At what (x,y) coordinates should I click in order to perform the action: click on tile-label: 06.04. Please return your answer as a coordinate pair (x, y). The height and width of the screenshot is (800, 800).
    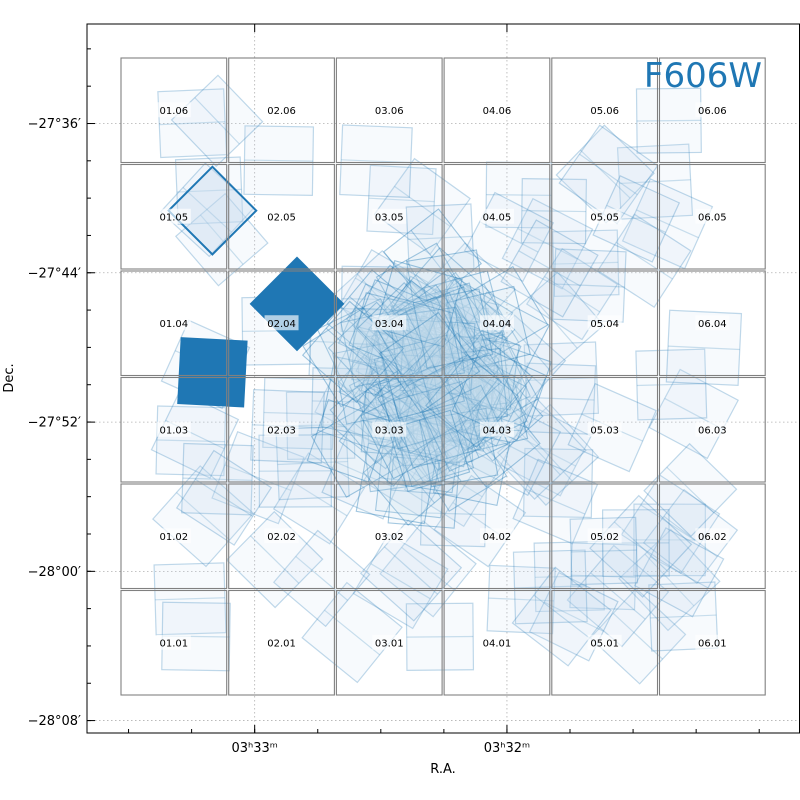
    Looking at the image, I should click on (712, 324).